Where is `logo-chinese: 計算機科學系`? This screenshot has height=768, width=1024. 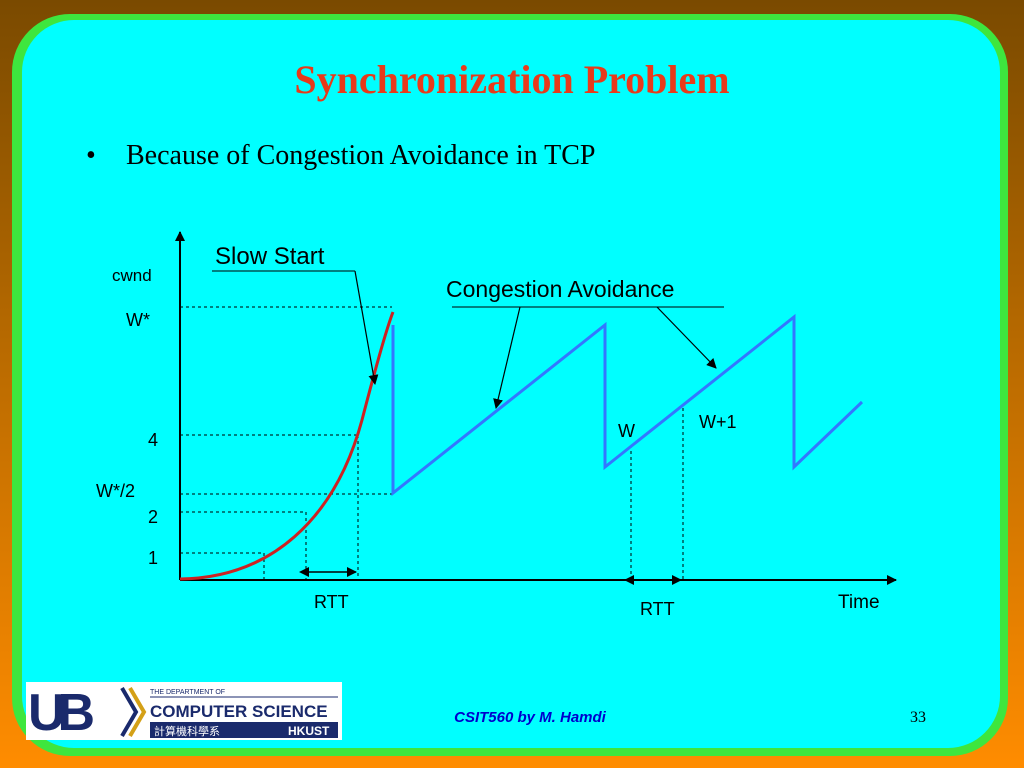 logo-chinese: 計算機科學系 is located at coordinates (187, 731).